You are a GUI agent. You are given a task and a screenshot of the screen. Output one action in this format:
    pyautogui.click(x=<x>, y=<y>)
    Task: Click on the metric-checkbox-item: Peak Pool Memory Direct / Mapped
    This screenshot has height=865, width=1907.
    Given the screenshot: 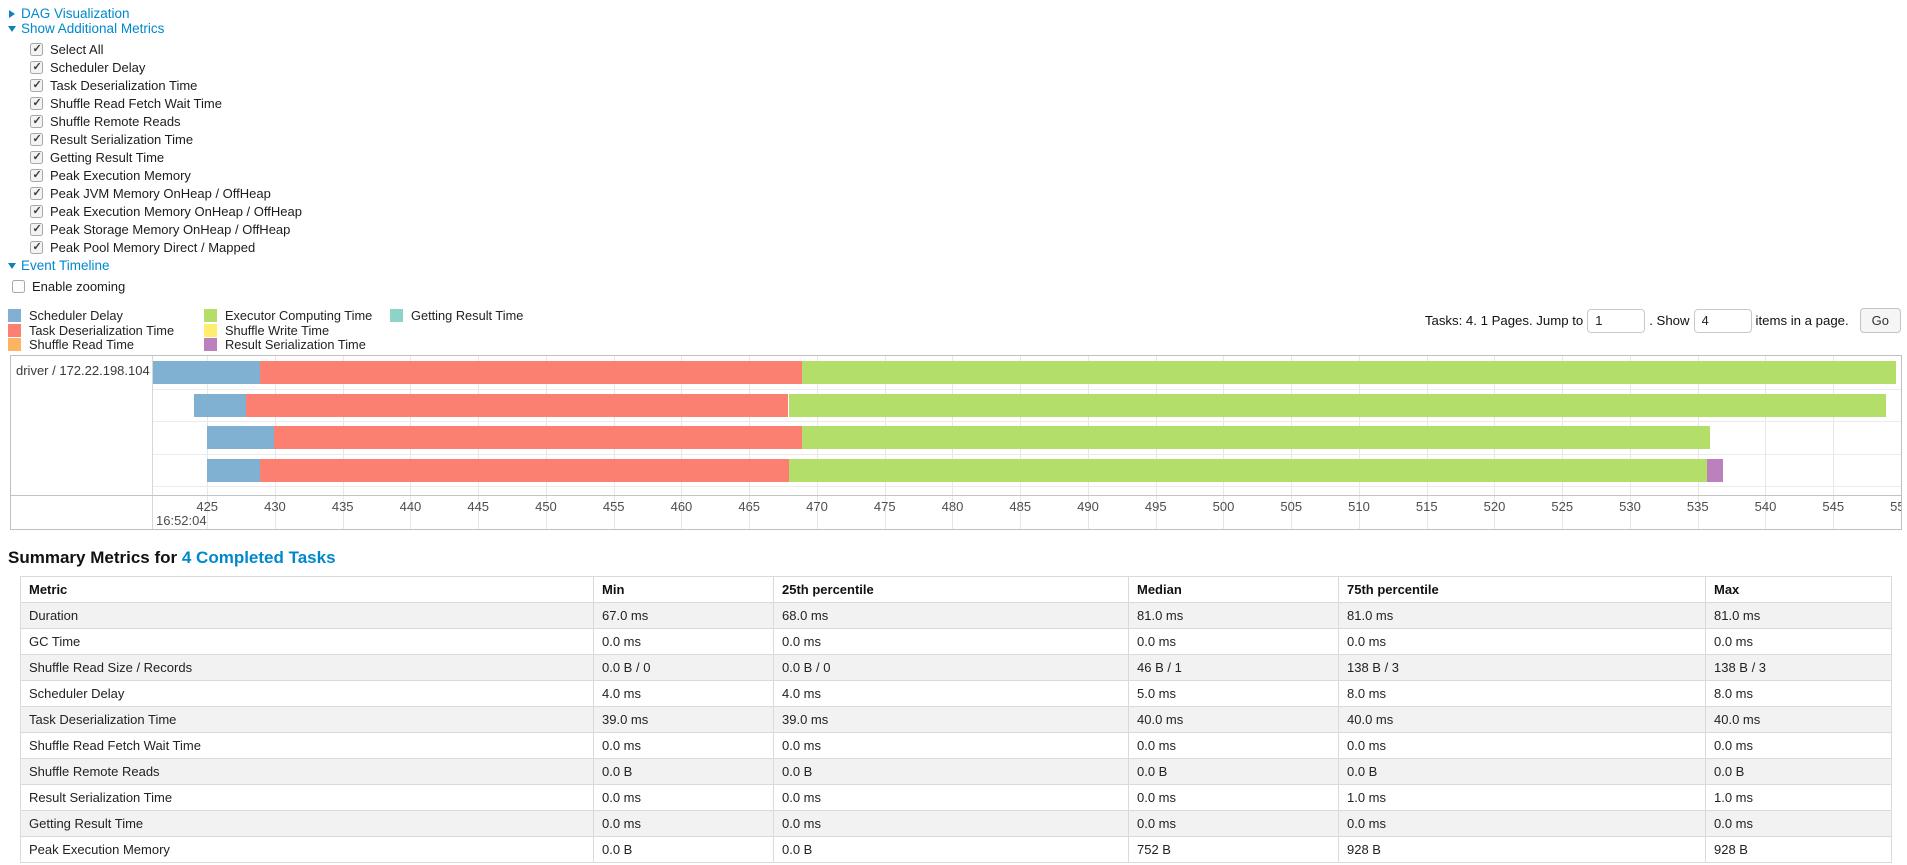 What is the action you would take?
    pyautogui.click(x=968, y=247)
    